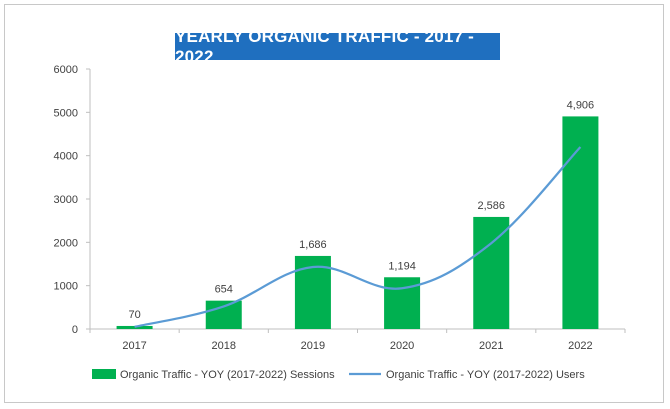 The width and height of the screenshot is (670, 409). What do you see at coordinates (580, 346) in the screenshot?
I see `x-tick-label: 2022` at bounding box center [580, 346].